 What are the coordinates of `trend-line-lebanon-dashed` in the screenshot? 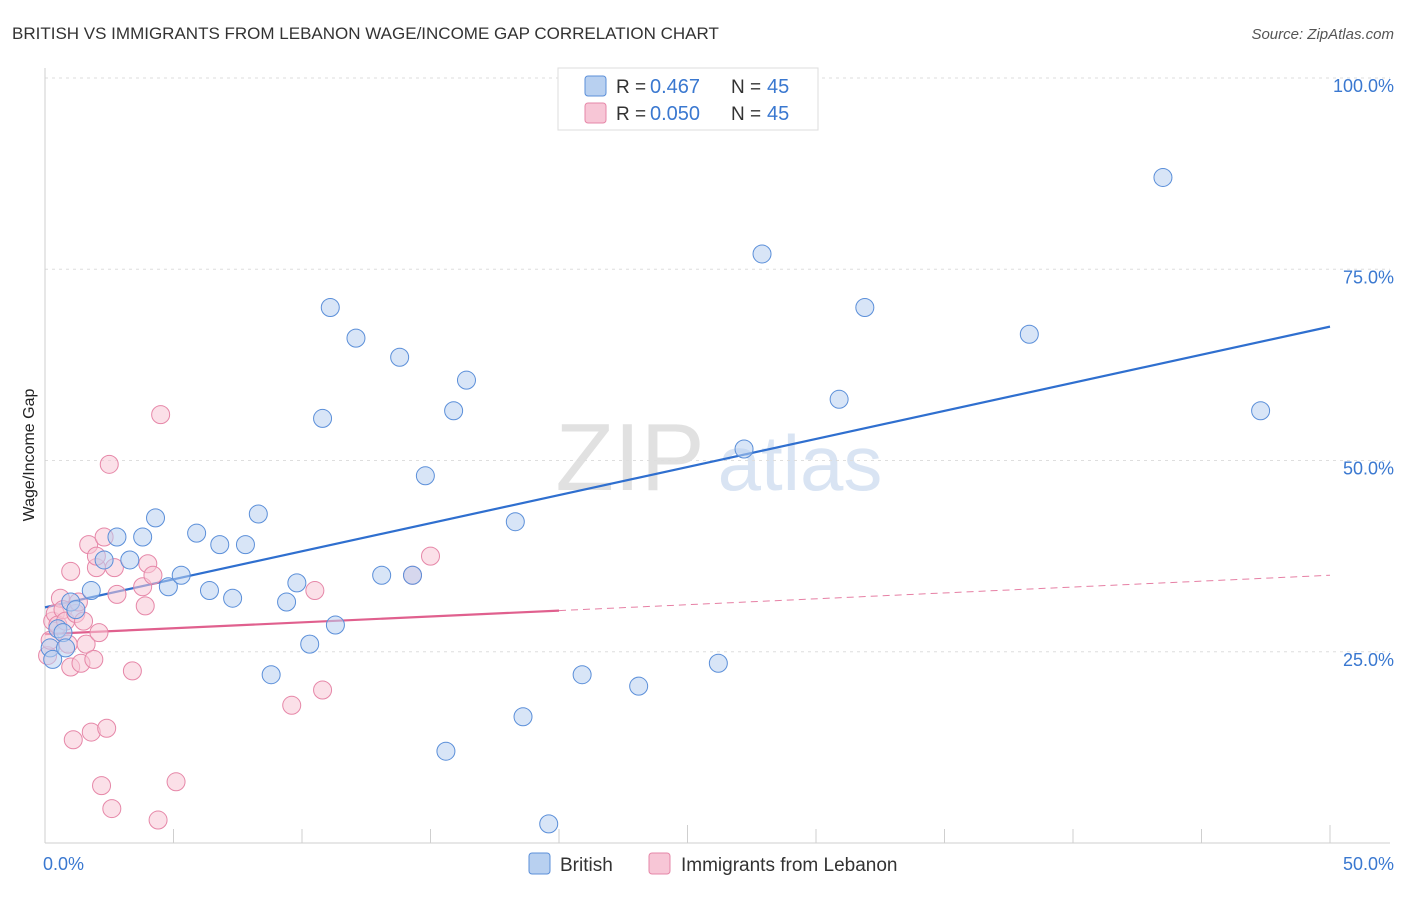 It's located at (944, 593).